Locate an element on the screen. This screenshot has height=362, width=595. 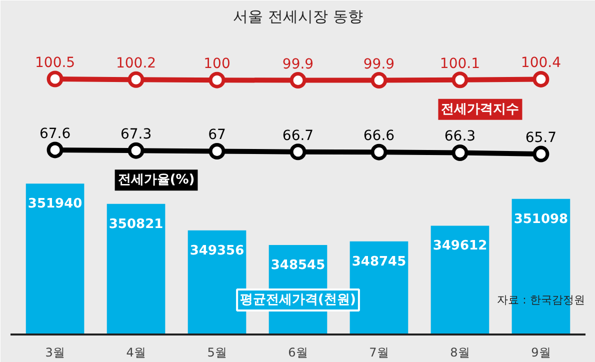
data-label: 67.3 is located at coordinates (136, 134).